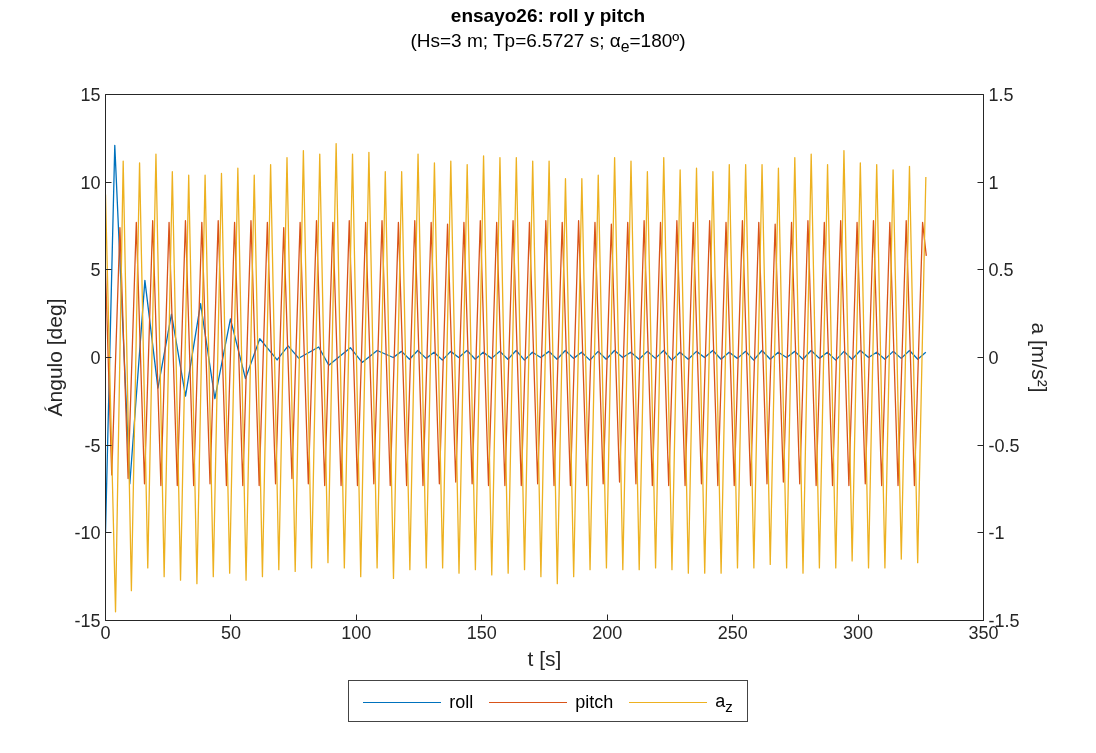  I want to click on x-tick-label: 200, so click(607, 632).